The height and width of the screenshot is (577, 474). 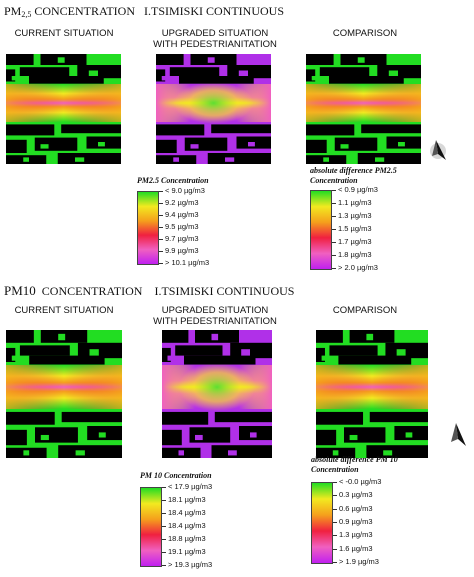 I want to click on panel-title-pm10-current: CURRENT SITUATION, so click(x=64, y=310).